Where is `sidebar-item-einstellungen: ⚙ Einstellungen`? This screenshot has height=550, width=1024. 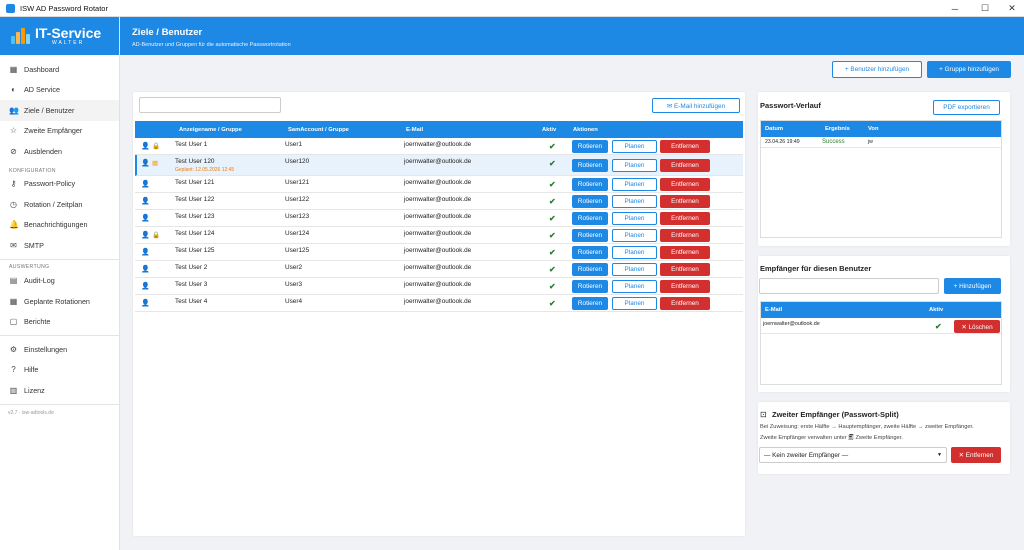 sidebar-item-einstellungen: ⚙ Einstellungen is located at coordinates (59, 349).